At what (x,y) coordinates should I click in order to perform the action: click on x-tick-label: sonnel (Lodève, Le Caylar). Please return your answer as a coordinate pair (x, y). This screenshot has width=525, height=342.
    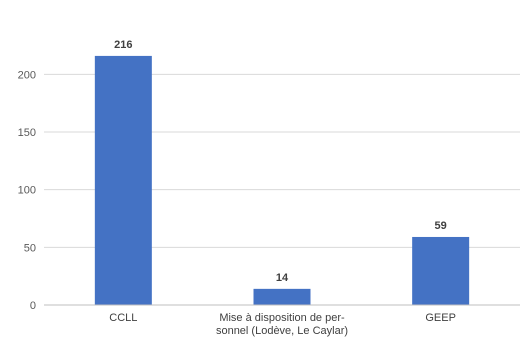
    Looking at the image, I should click on (282, 331).